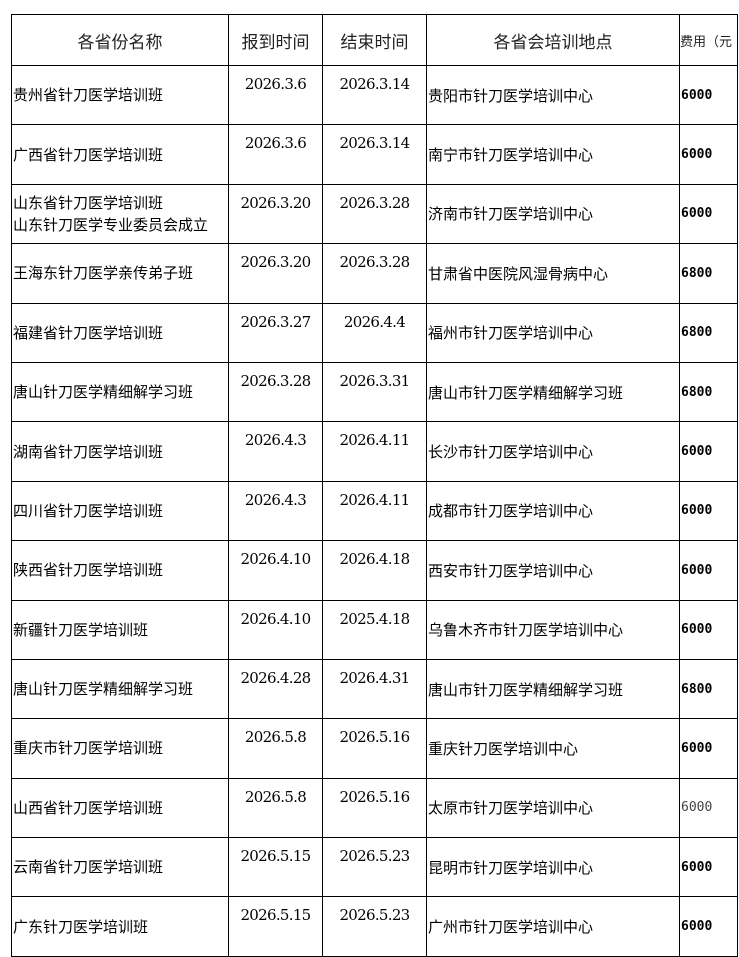  What do you see at coordinates (120, 926) in the screenshot?
I see `province-name: 广东针刀医学培训班` at bounding box center [120, 926].